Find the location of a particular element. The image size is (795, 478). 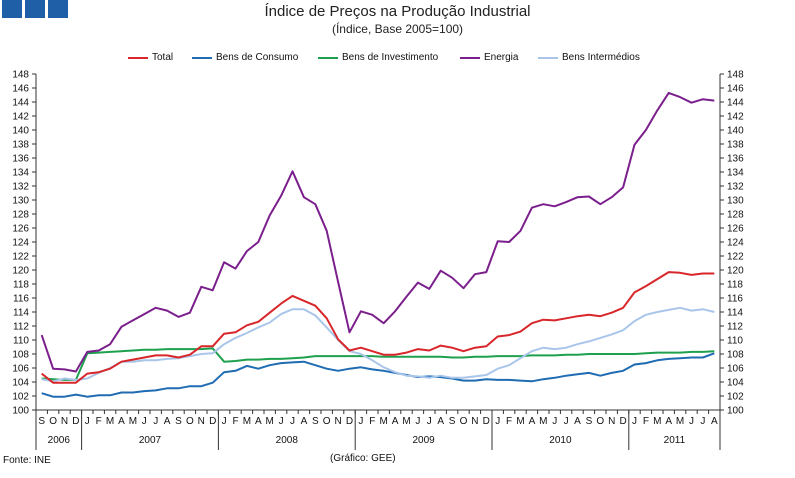

y-tick-label-left: 120 is located at coordinates (20, 271).